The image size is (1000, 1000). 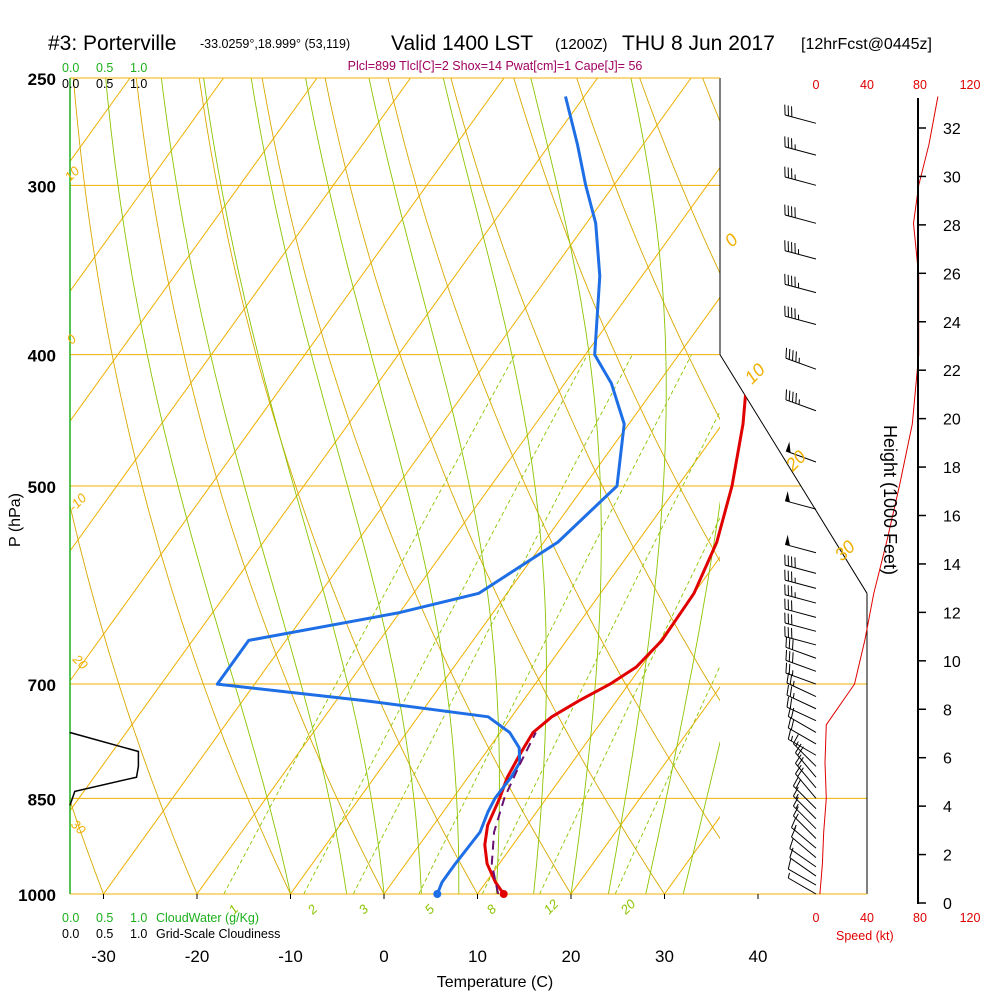 What do you see at coordinates (462, 43) in the screenshot?
I see `valid-time: Valid 1400 LST` at bounding box center [462, 43].